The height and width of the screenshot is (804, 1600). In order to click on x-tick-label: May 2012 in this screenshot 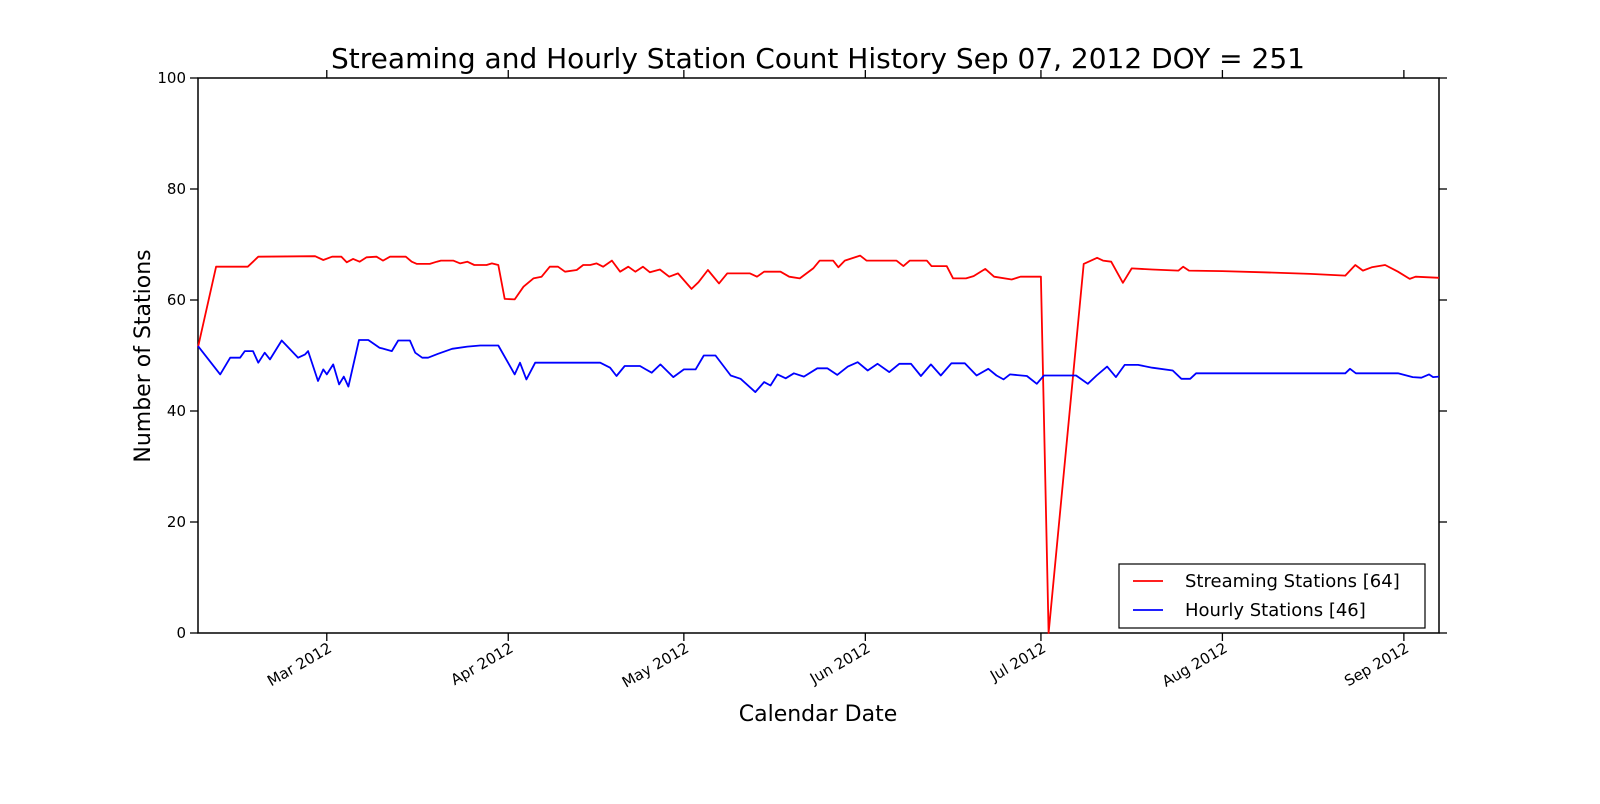, I will do `click(655, 665)`.